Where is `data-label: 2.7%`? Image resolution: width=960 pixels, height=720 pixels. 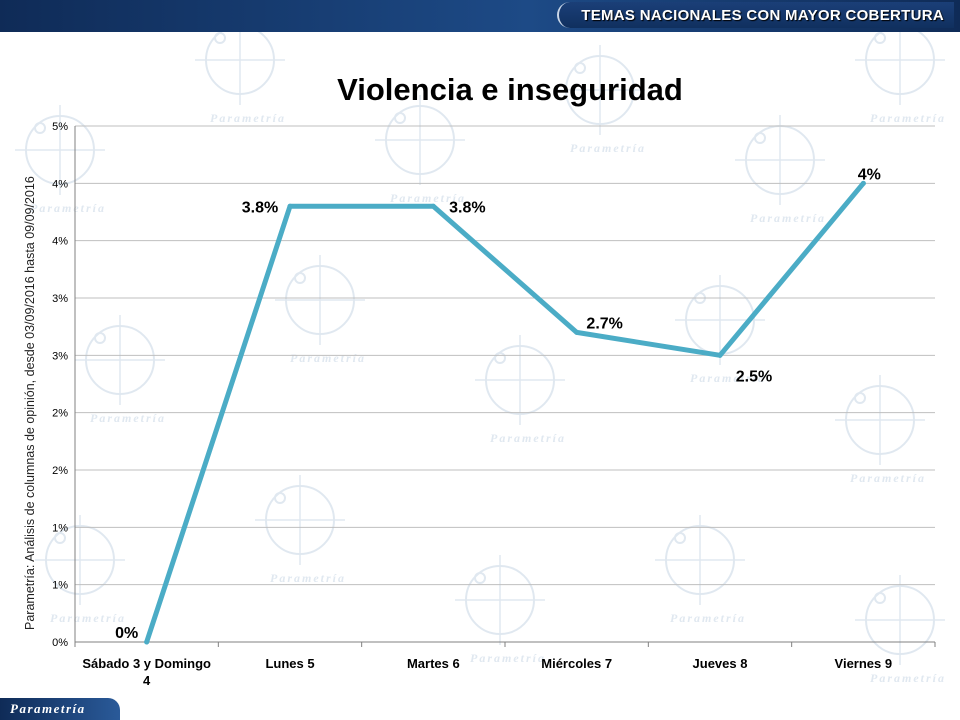 data-label: 2.7% is located at coordinates (604, 323).